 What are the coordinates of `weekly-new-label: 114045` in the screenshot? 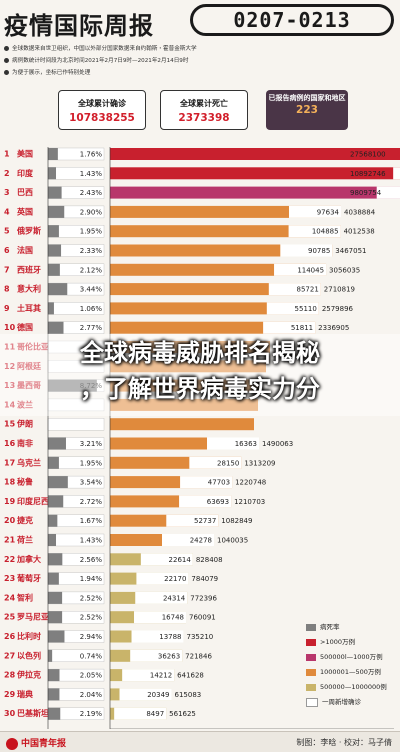 It's located at (310, 270).